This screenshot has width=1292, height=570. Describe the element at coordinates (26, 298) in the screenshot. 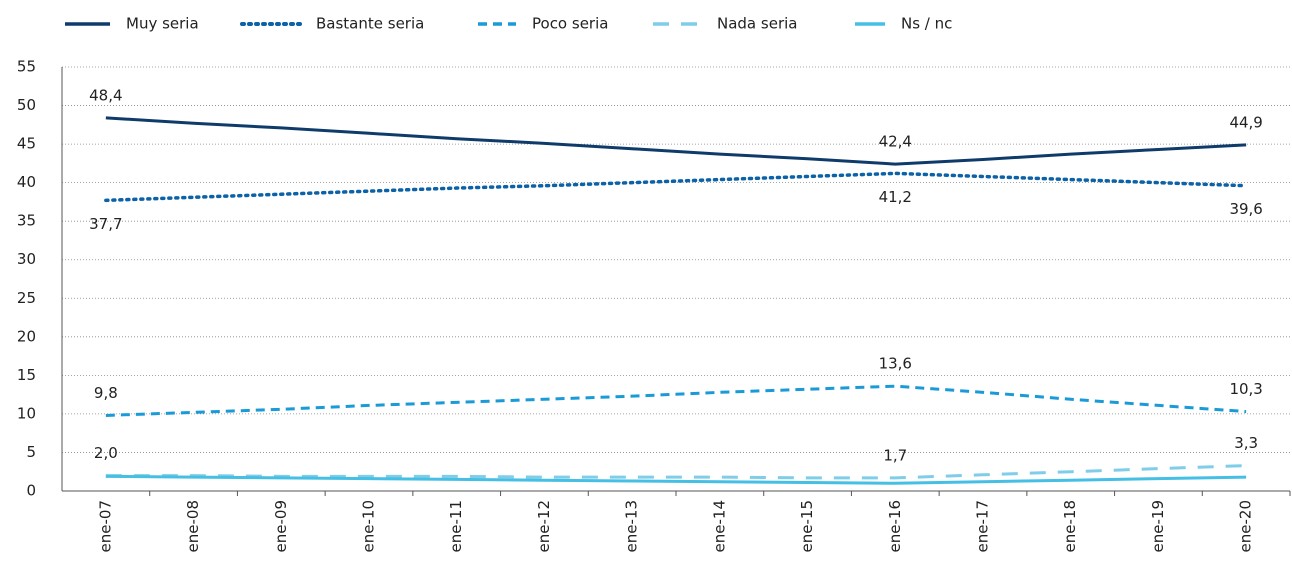

I see `y-tick-label: 25` at that location.